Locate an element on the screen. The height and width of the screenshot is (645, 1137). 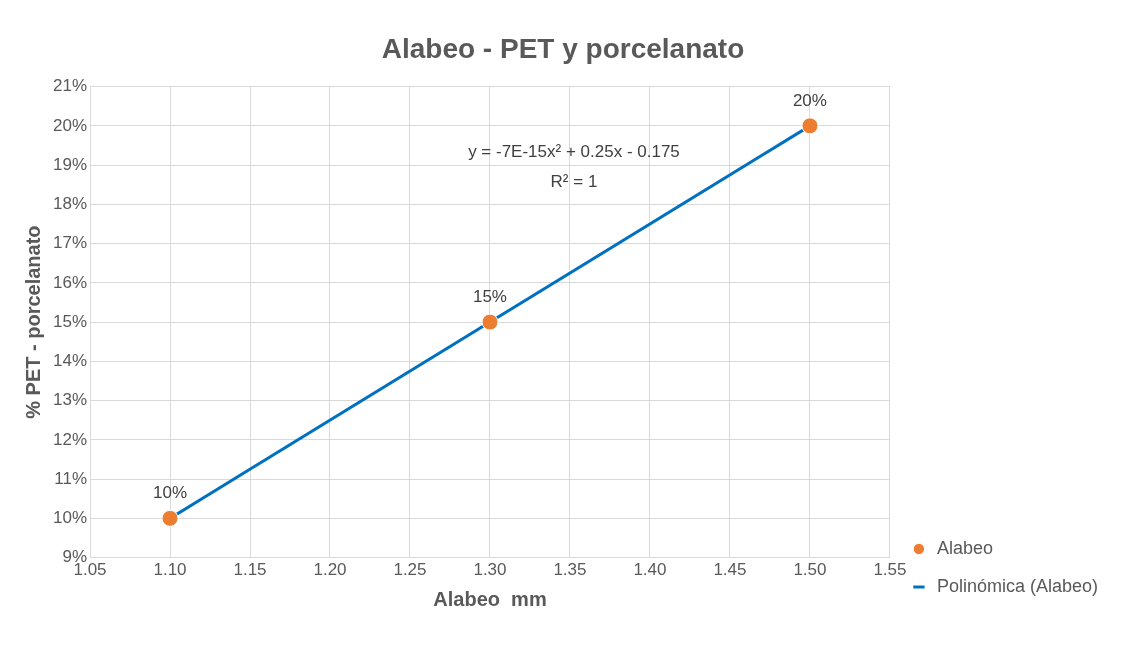
y-tick-label: 16% is located at coordinates (70, 282).